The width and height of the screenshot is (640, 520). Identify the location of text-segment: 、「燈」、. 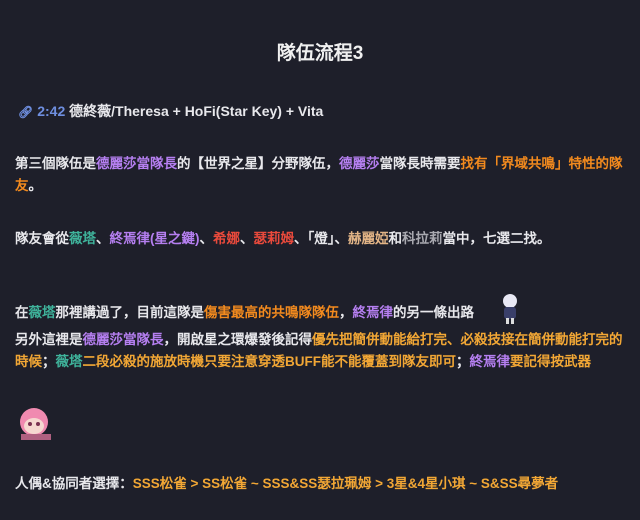
(321, 238).